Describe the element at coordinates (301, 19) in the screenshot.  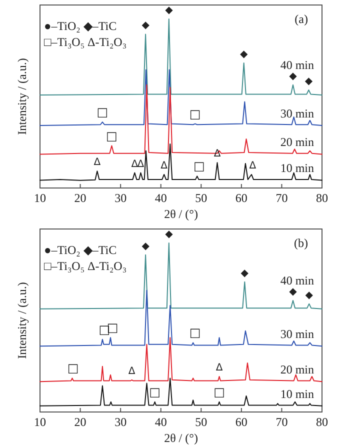
I see `chart-title: (a)` at that location.